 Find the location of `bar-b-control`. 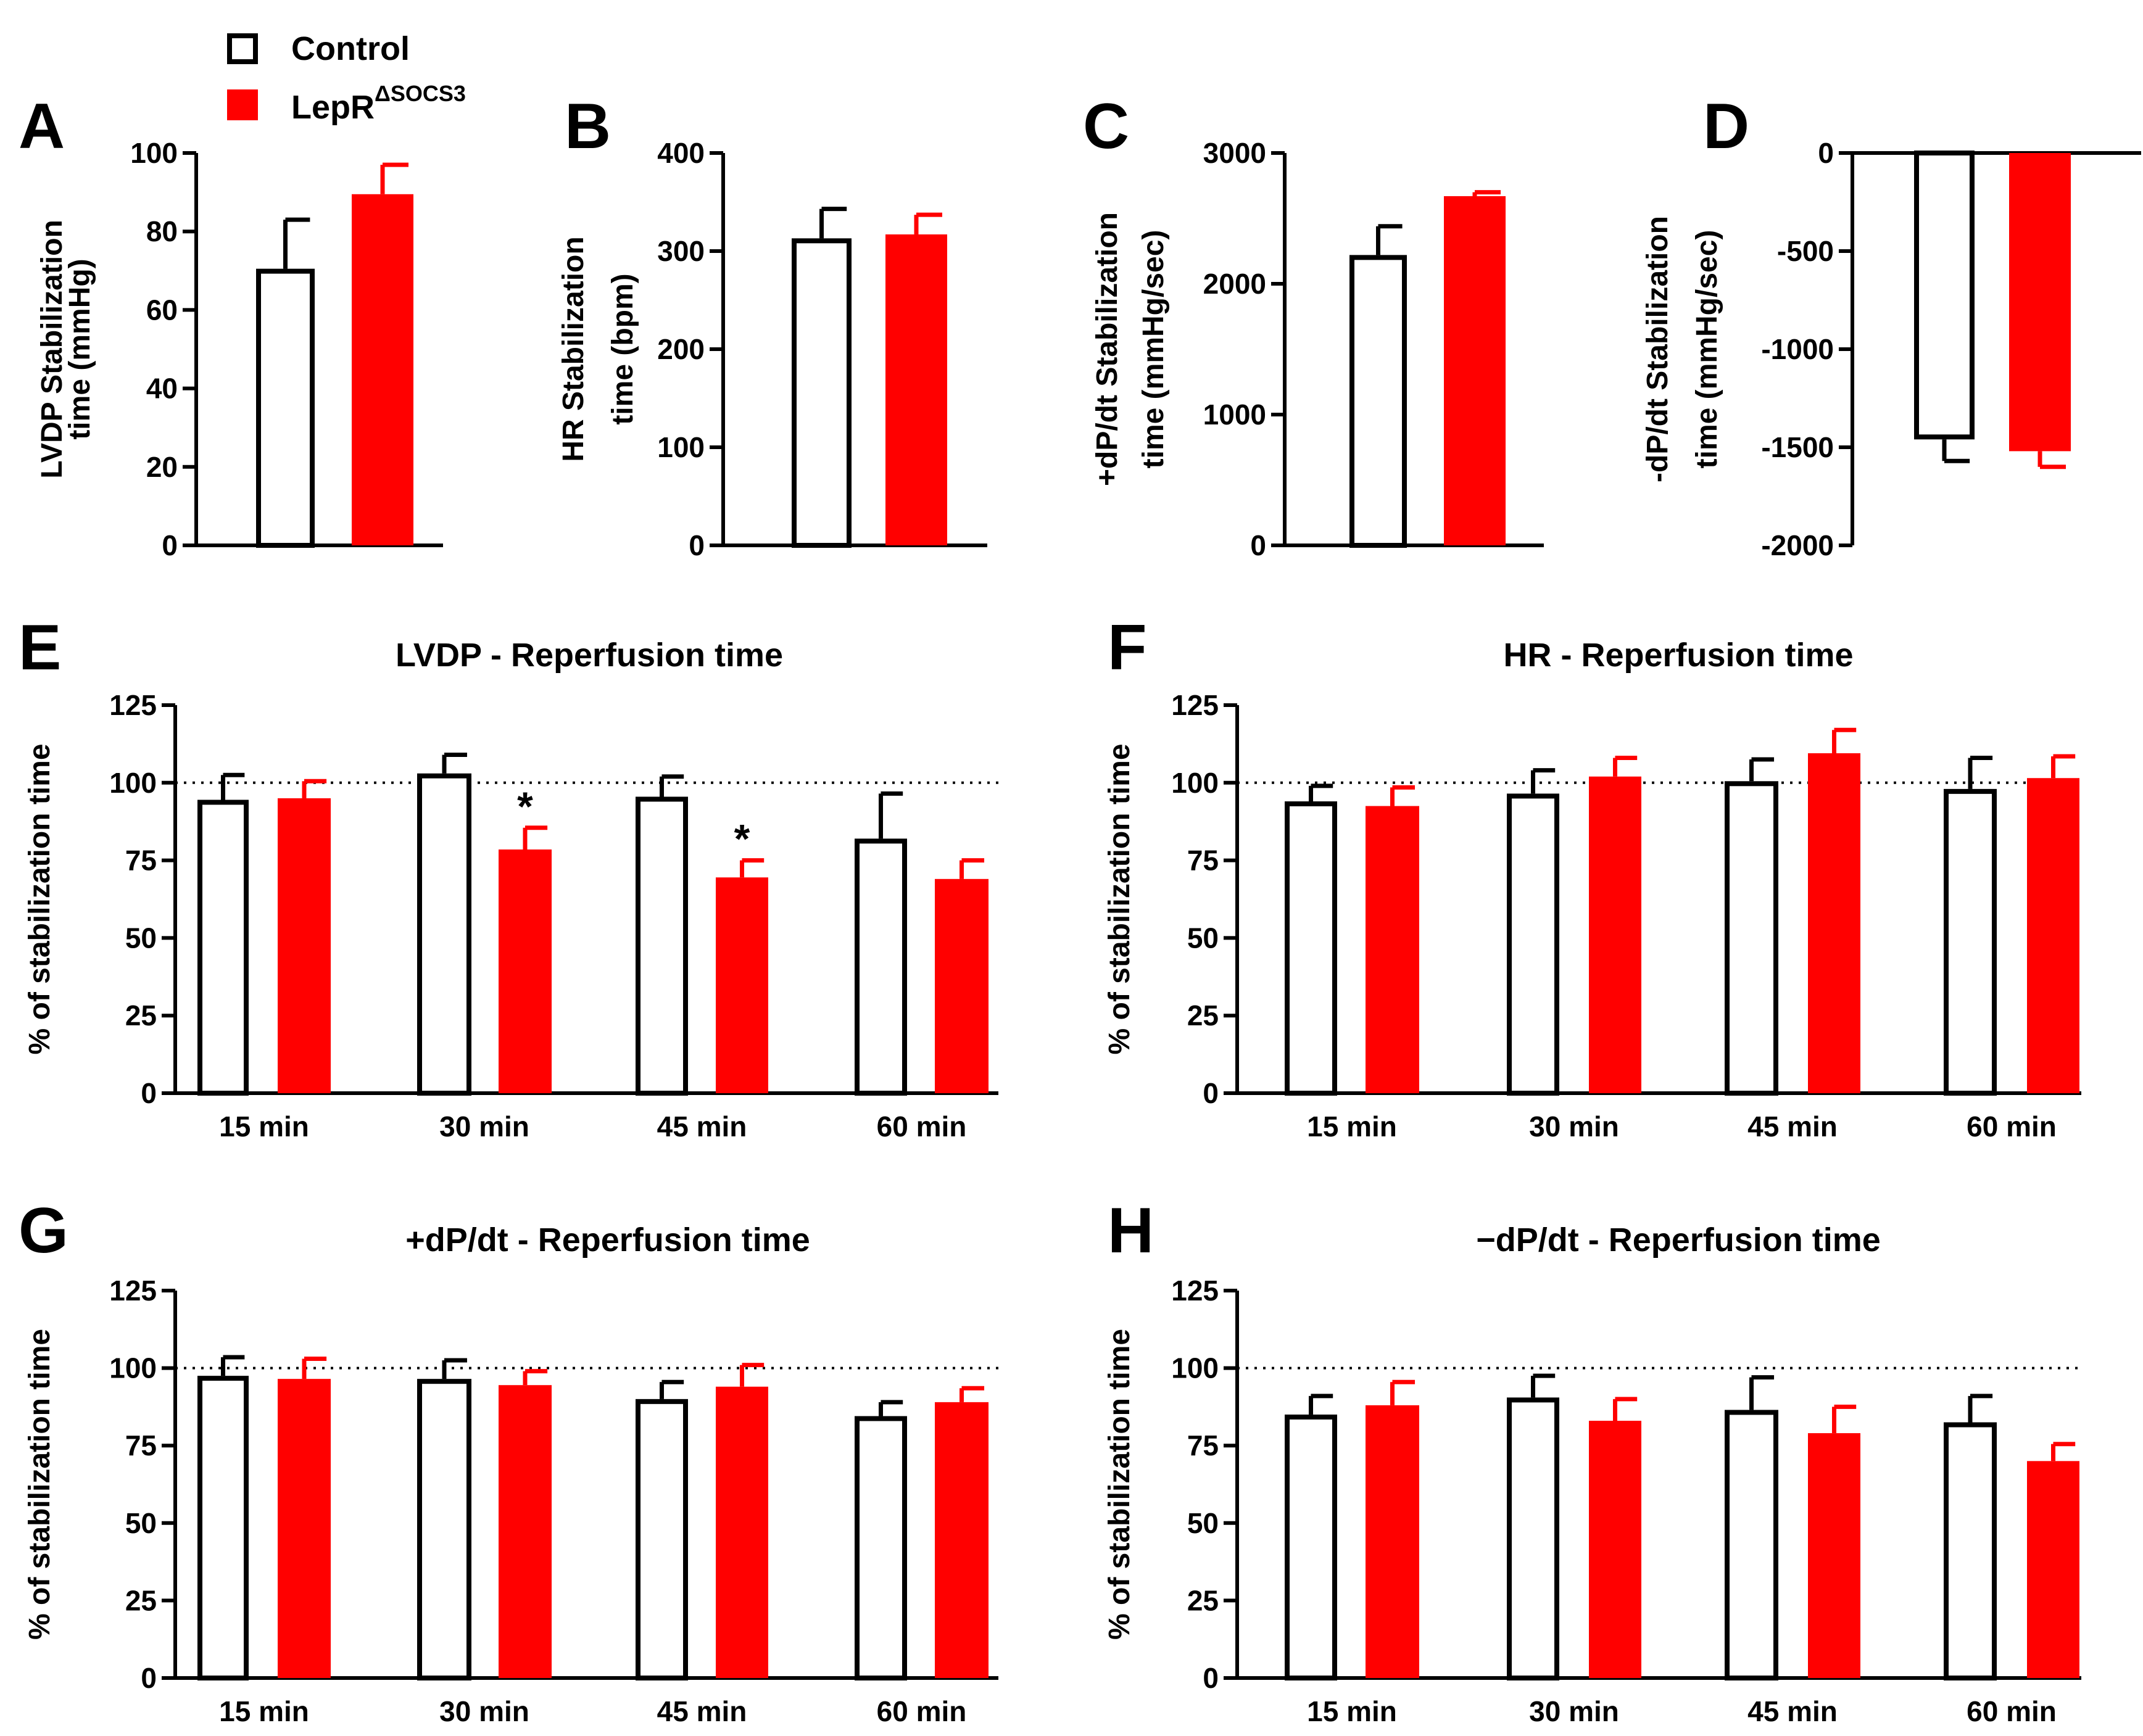

bar-b-control is located at coordinates (822, 393).